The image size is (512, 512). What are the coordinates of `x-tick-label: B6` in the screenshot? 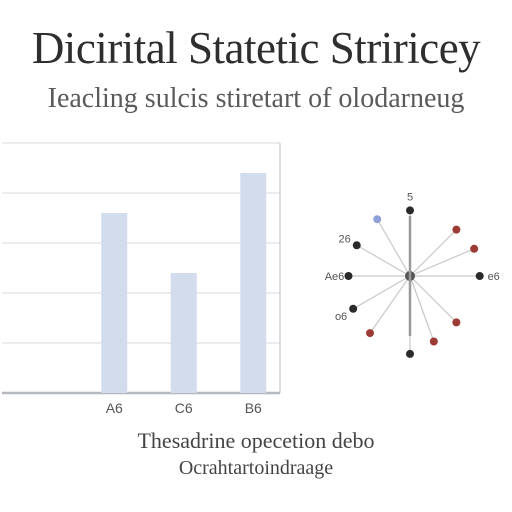 It's located at (253, 408).